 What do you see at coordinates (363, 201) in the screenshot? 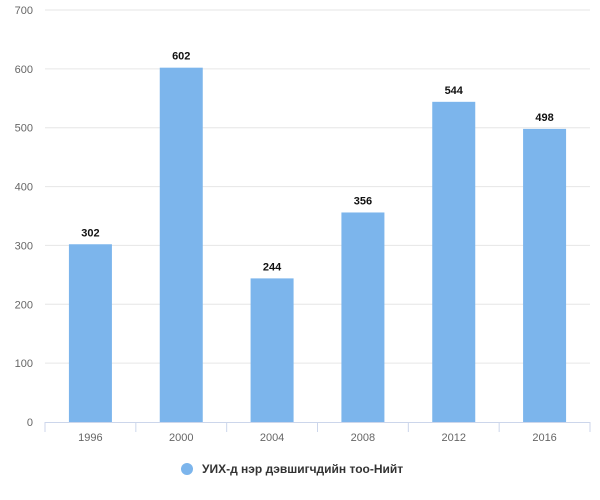
I see `data-label: 356` at bounding box center [363, 201].